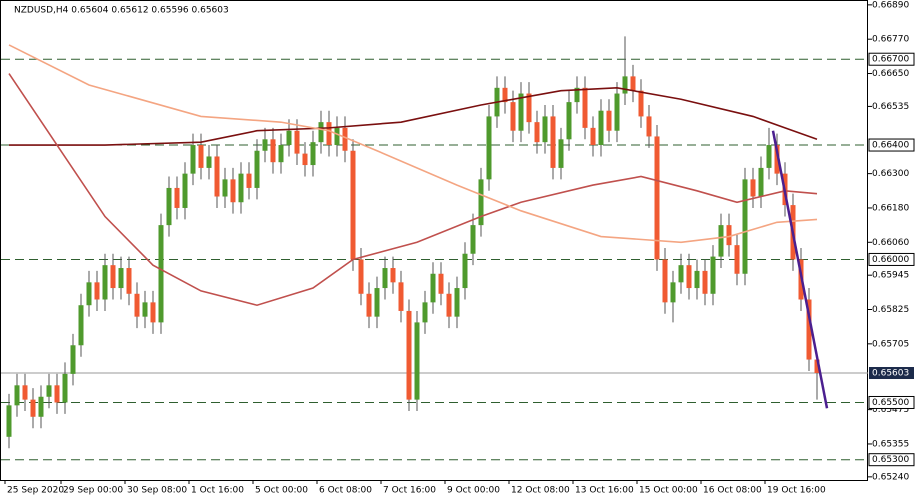  I want to click on current-price-label: 0.65603, so click(890, 374).